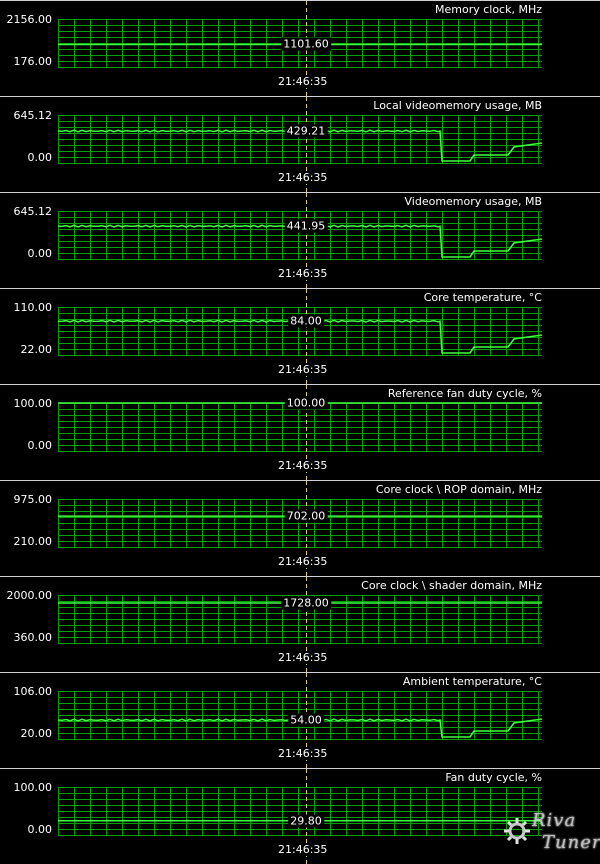  What do you see at coordinates (29, 19) in the screenshot?
I see `y-axis-max: 2156.00` at bounding box center [29, 19].